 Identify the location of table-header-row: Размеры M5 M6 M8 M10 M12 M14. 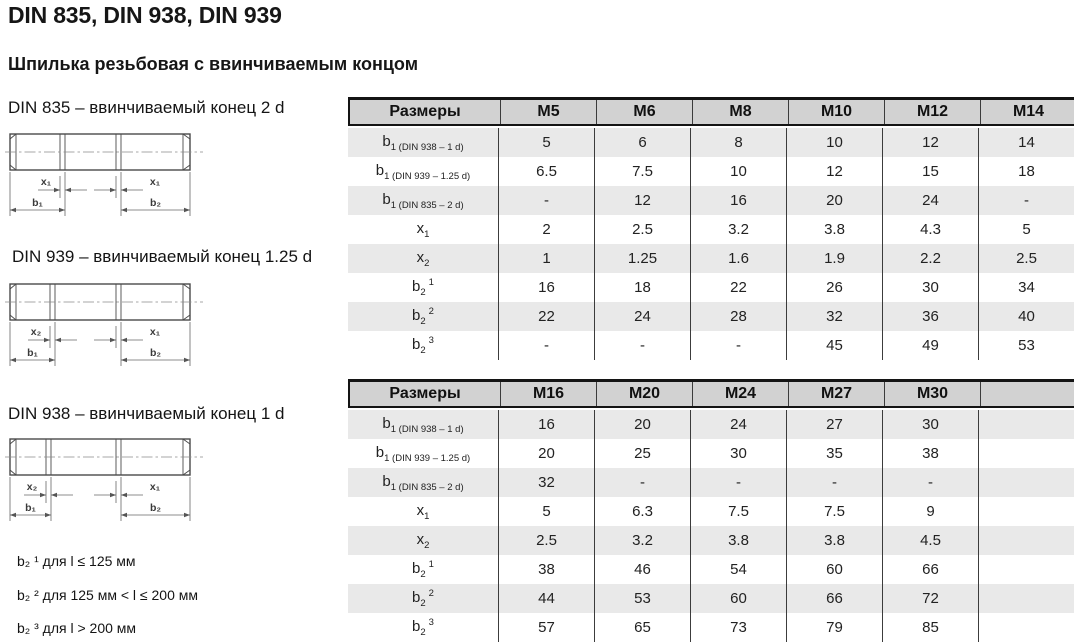
(711, 111).